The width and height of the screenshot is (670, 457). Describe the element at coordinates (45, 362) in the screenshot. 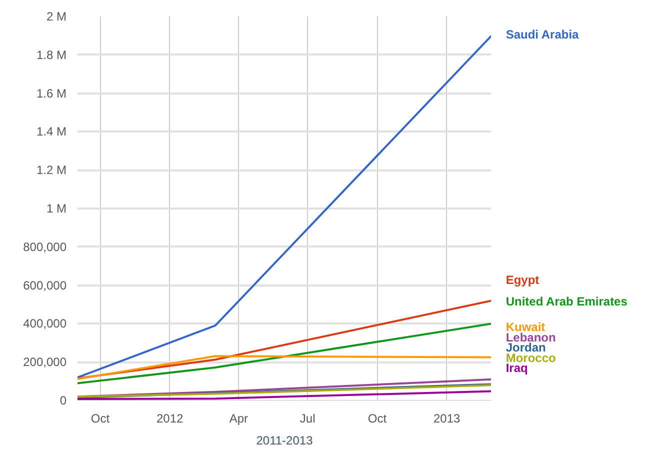

I see `y-tick-label: 200,000` at that location.